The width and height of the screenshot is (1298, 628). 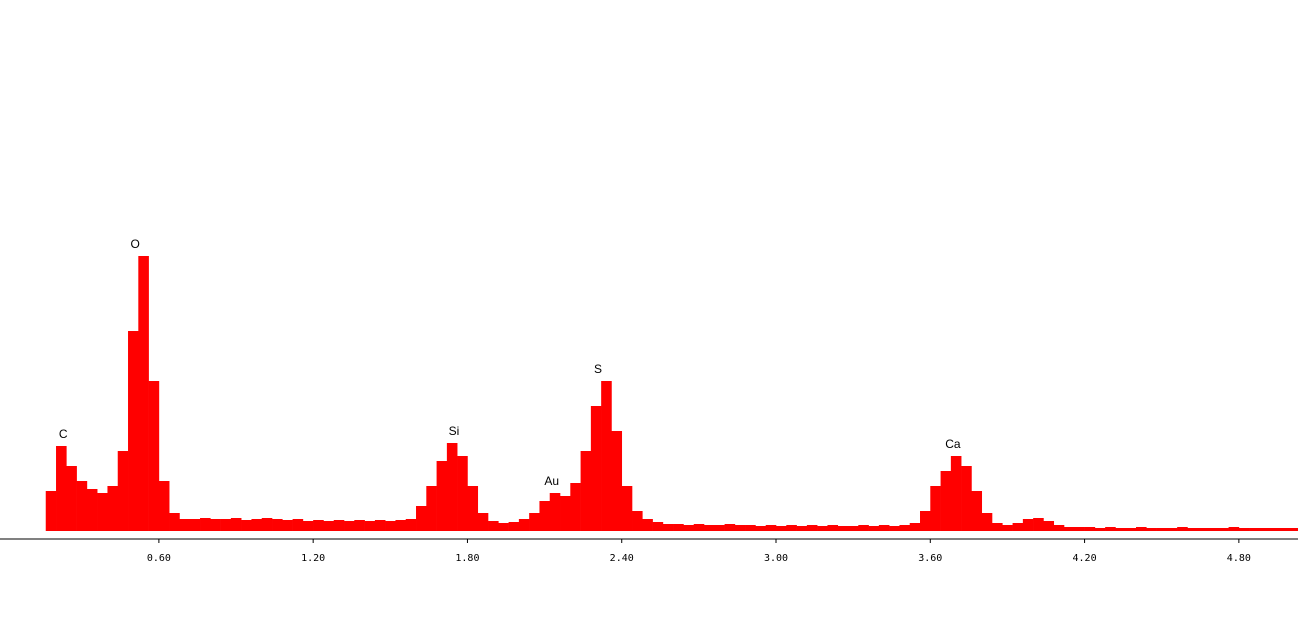 What do you see at coordinates (454, 431) in the screenshot?
I see `peak-label: Si` at bounding box center [454, 431].